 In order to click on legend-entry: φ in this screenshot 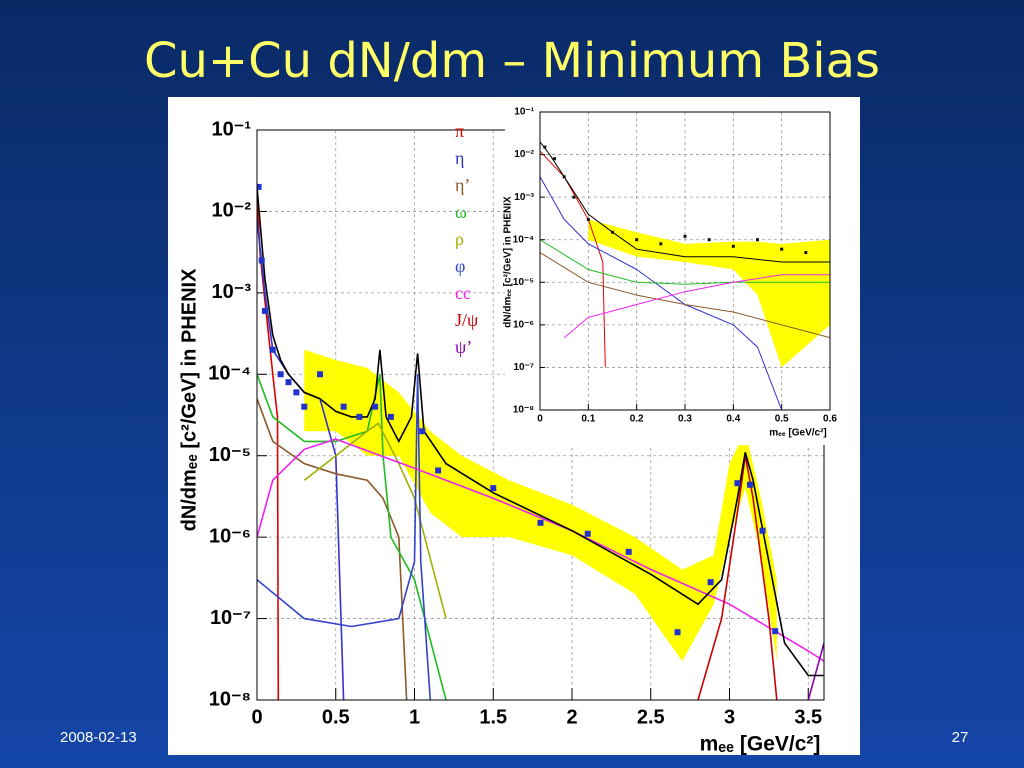, I will do `click(460, 266)`.